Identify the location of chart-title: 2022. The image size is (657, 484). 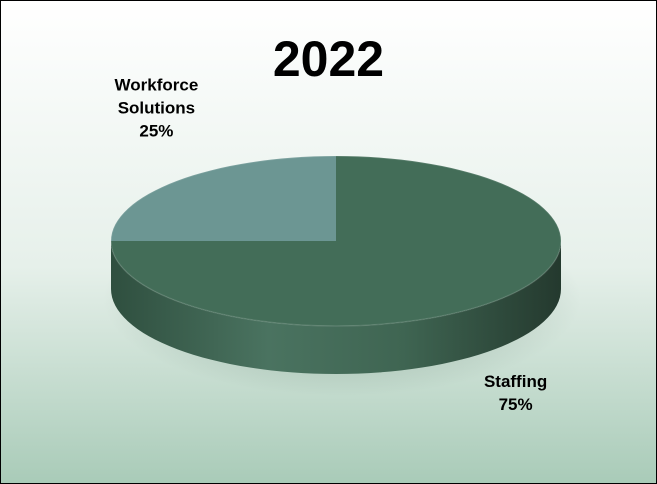
(328, 59).